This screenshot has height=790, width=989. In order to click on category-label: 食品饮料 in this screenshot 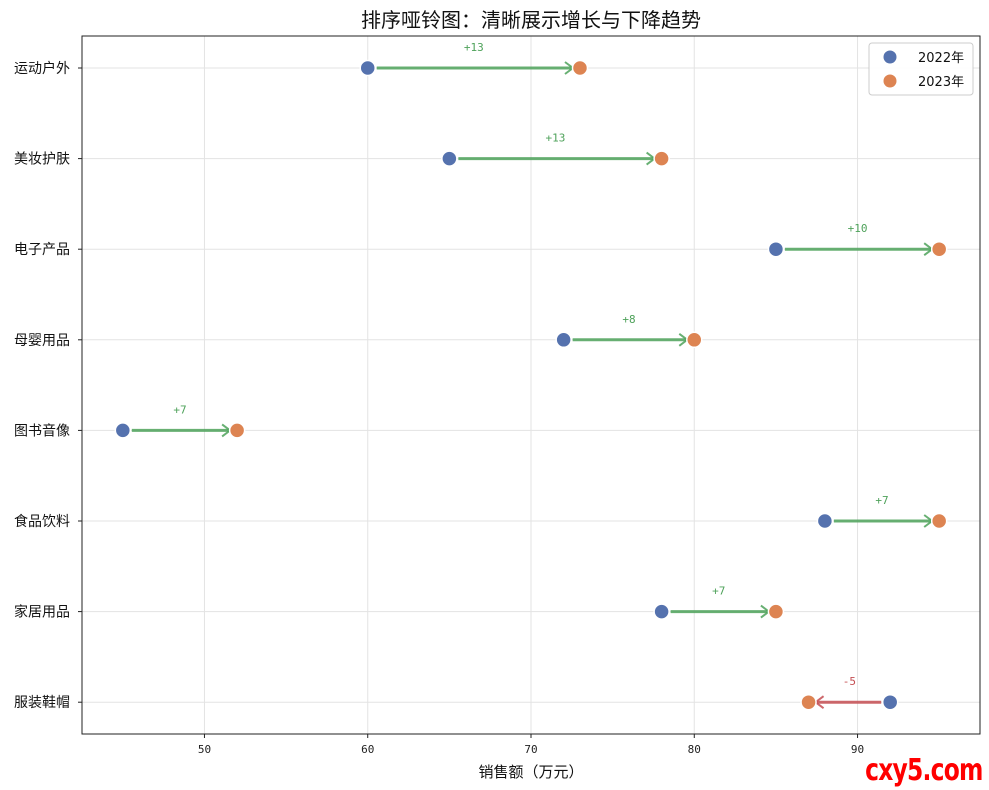, I will do `click(42, 521)`.